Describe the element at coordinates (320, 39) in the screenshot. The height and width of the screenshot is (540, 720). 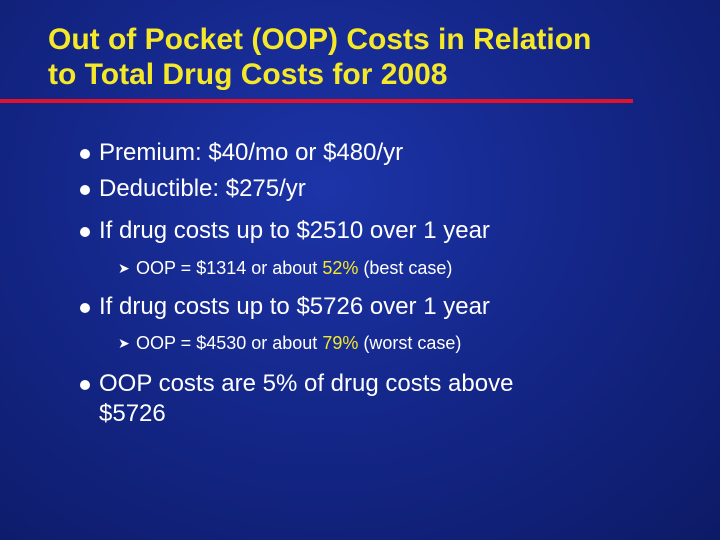
I see `title-line-1: Out of Pocket (OOP) Costs in Relation` at that location.